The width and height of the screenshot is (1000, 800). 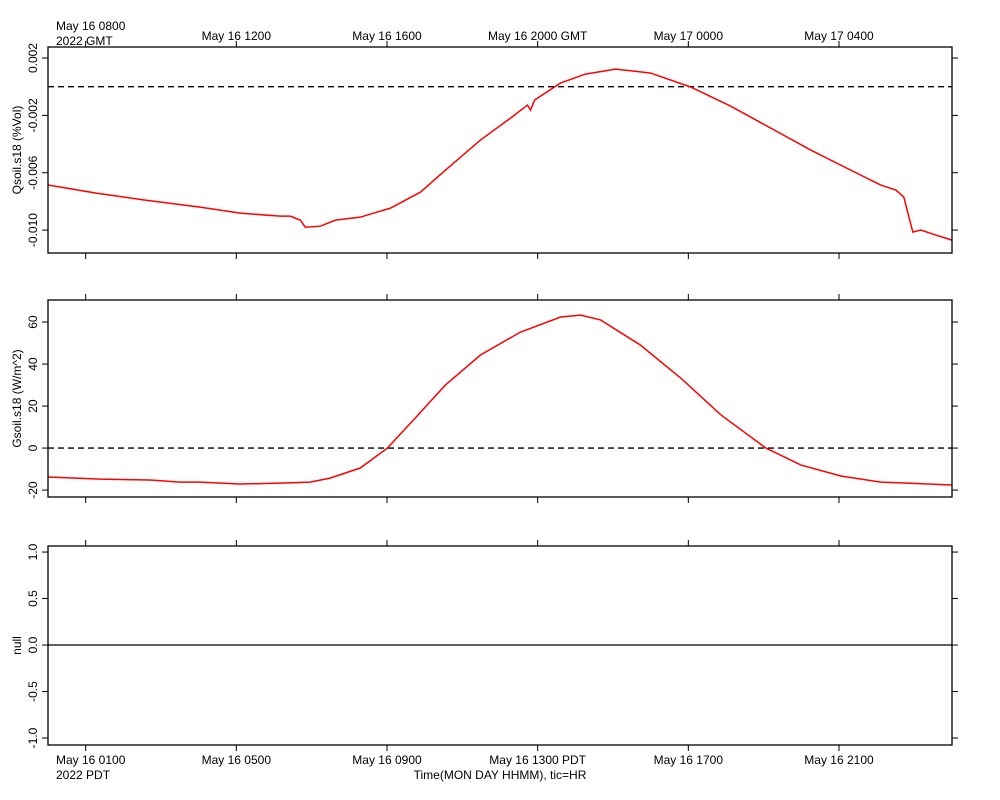 What do you see at coordinates (17, 645) in the screenshot?
I see `y-axis-label: null` at bounding box center [17, 645].